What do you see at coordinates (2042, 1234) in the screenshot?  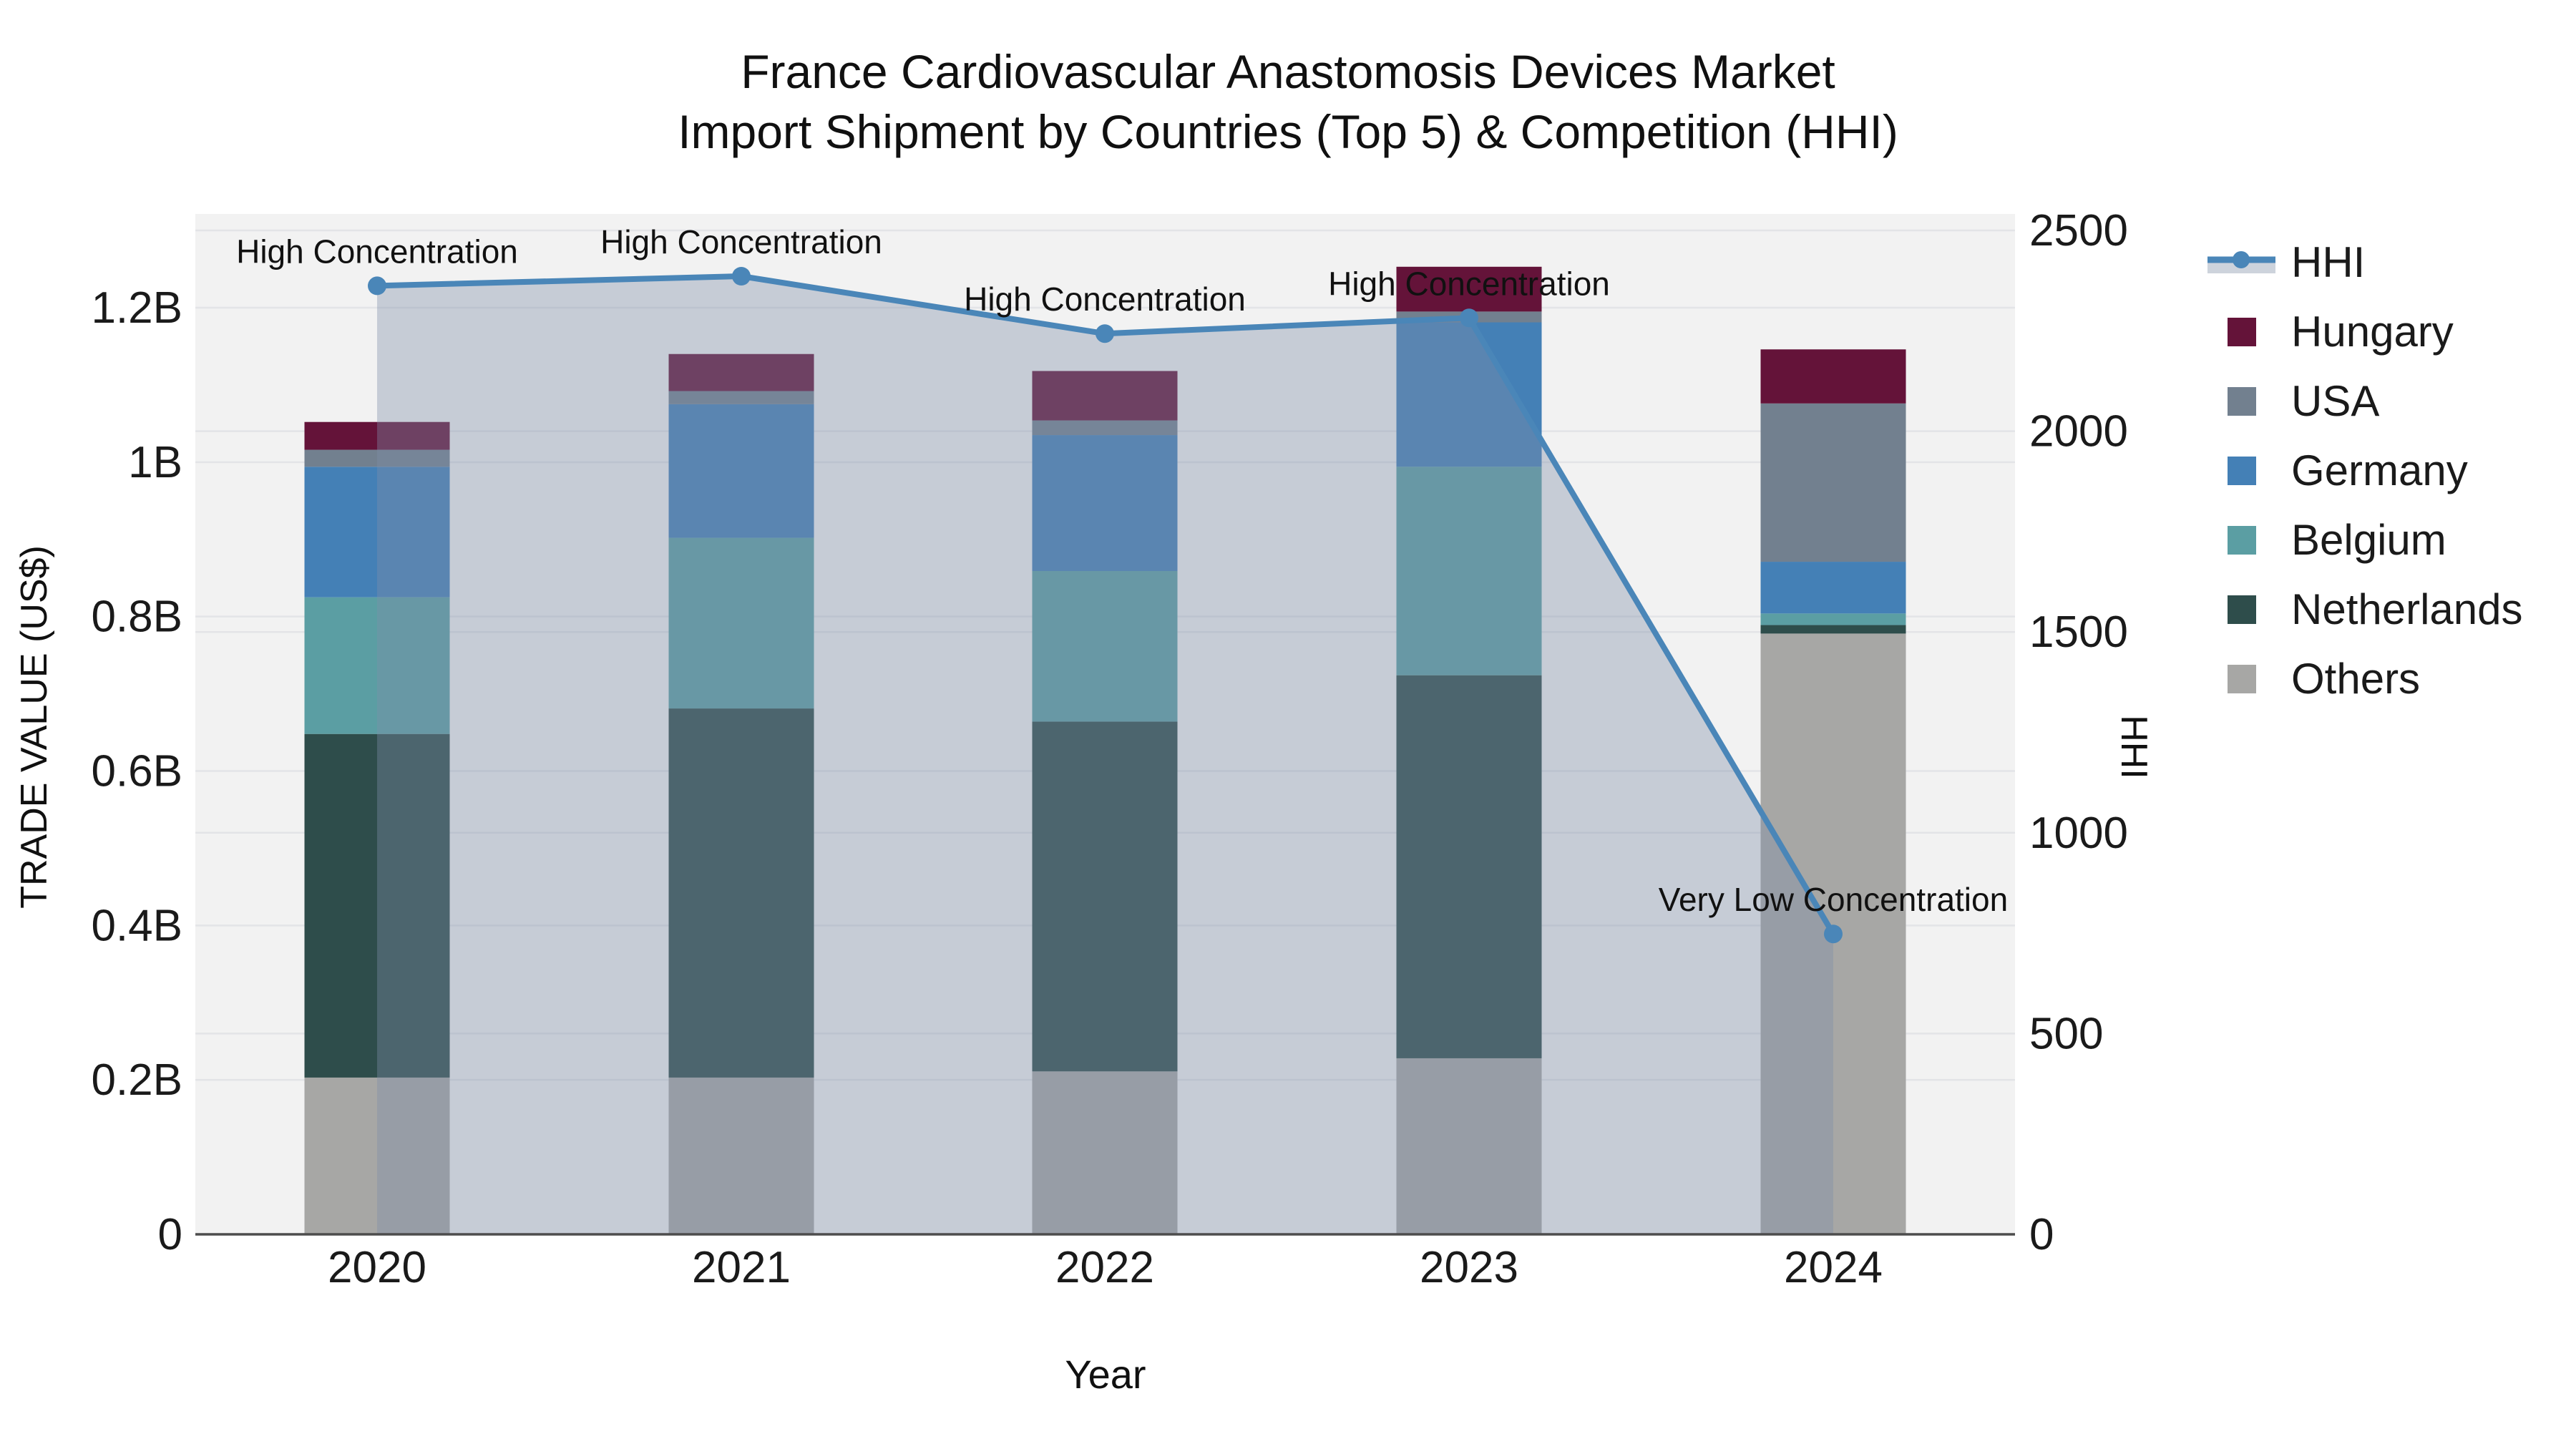 I see `y-right-tick-label: 0` at bounding box center [2042, 1234].